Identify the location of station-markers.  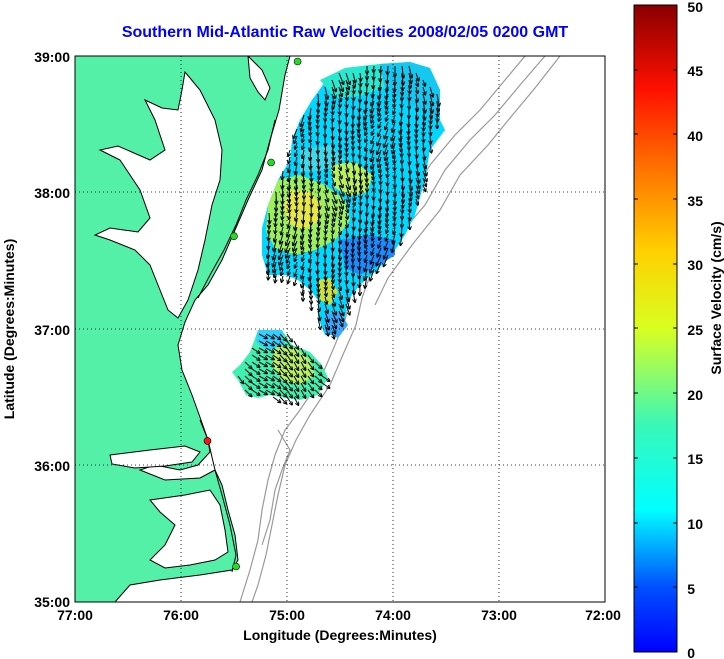
(252, 314).